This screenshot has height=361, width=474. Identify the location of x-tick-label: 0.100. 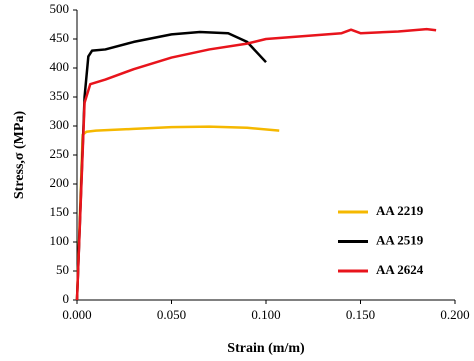
(265, 314).